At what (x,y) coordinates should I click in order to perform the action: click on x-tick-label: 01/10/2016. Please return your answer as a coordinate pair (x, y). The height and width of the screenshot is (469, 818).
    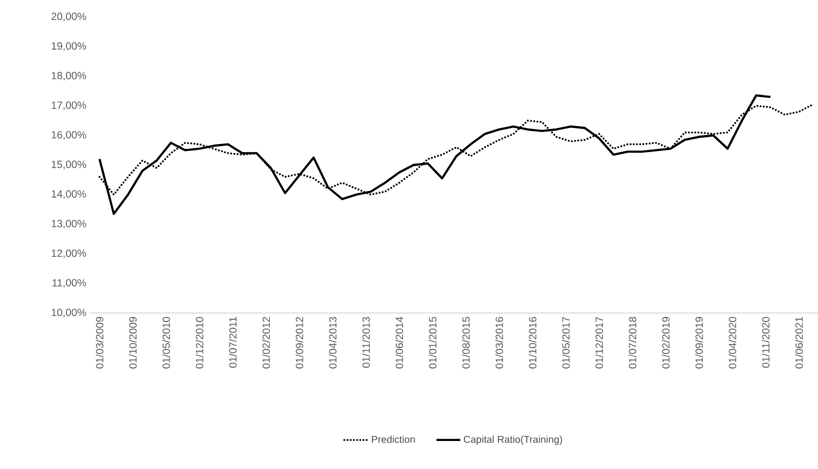
    Looking at the image, I should click on (532, 342).